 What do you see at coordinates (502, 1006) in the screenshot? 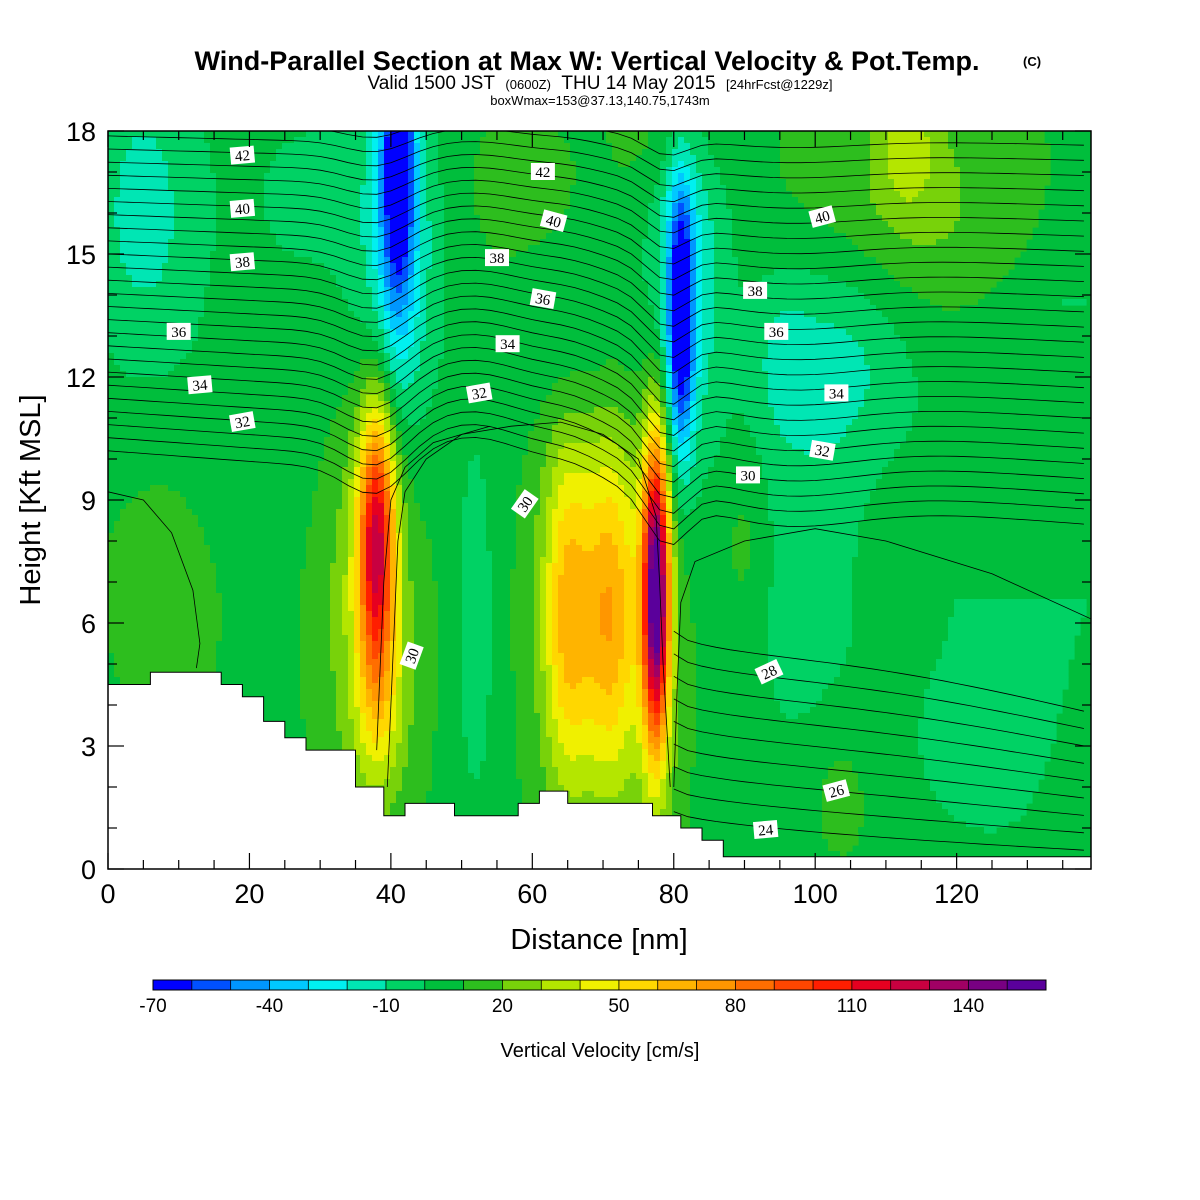
I see `colorbar-tick-label: 20` at bounding box center [502, 1006].